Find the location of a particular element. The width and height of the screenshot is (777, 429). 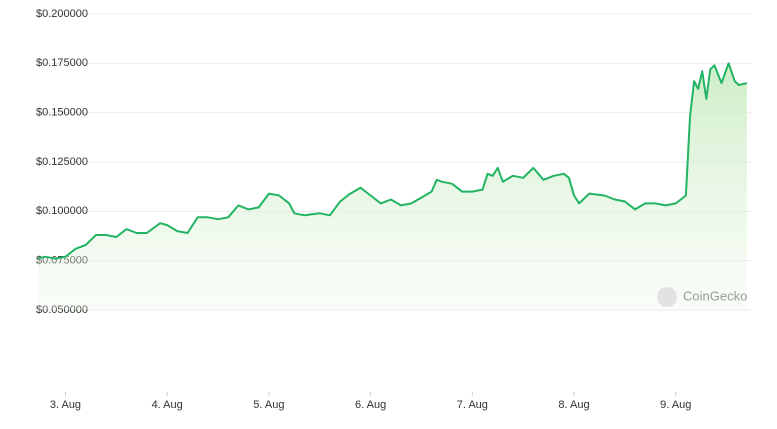

x-tick-label: 8. Aug is located at coordinates (573, 405).